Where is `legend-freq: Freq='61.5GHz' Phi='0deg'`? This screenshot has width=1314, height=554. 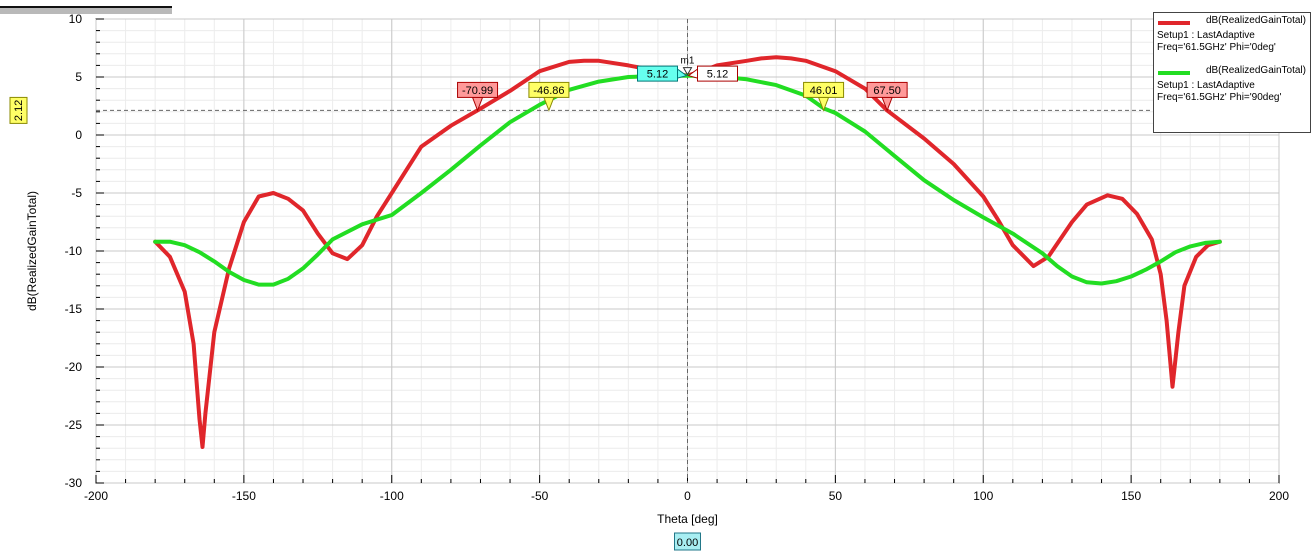 legend-freq: Freq='61.5GHz' Phi='0deg' is located at coordinates (1216, 47).